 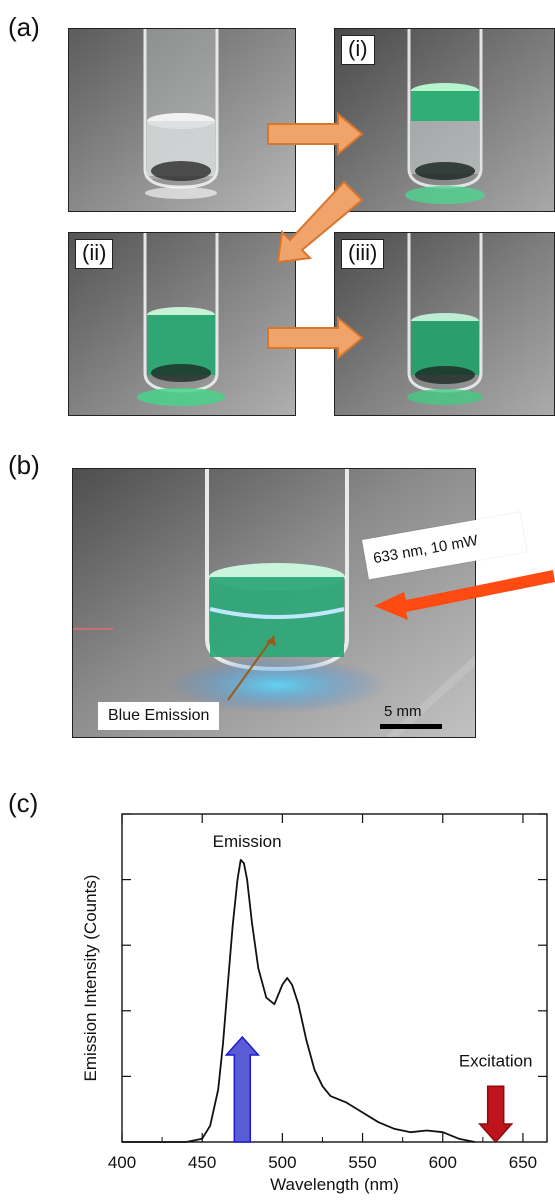 What do you see at coordinates (282, 1162) in the screenshot?
I see `x-tick-label: 500` at bounding box center [282, 1162].